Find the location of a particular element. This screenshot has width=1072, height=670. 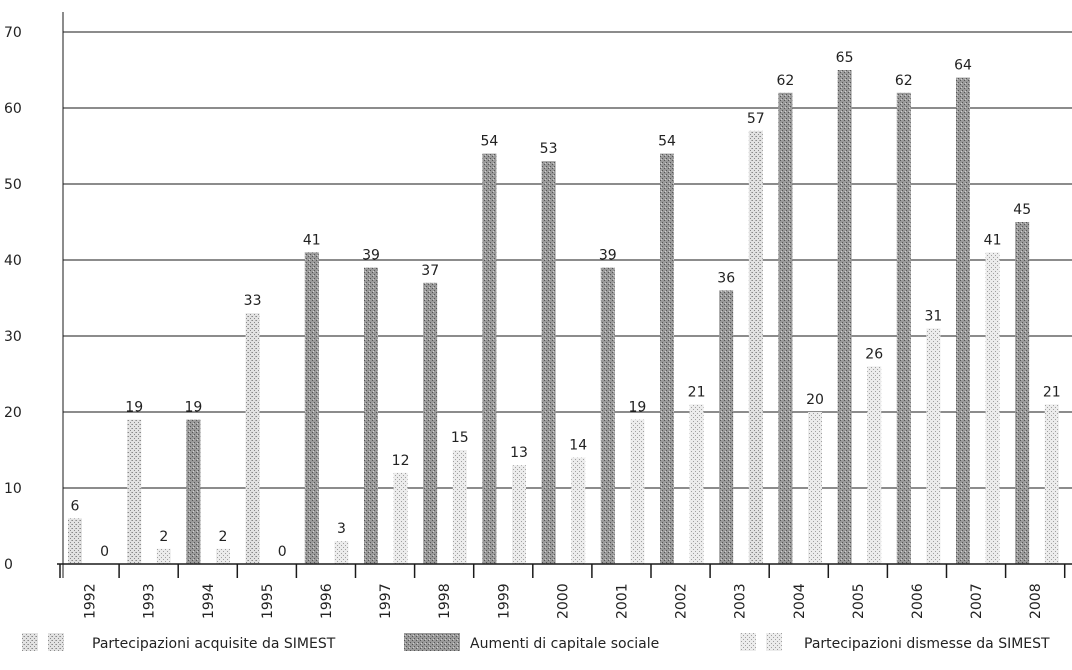

x-tick-label-2005: 2005 is located at coordinates (859, 601).